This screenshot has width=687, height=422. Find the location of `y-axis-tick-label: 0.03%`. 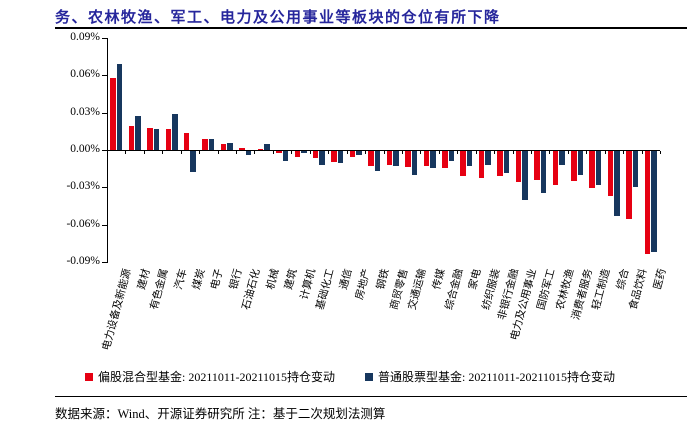

y-axis-tick-label: 0.03% is located at coordinates (85, 111).